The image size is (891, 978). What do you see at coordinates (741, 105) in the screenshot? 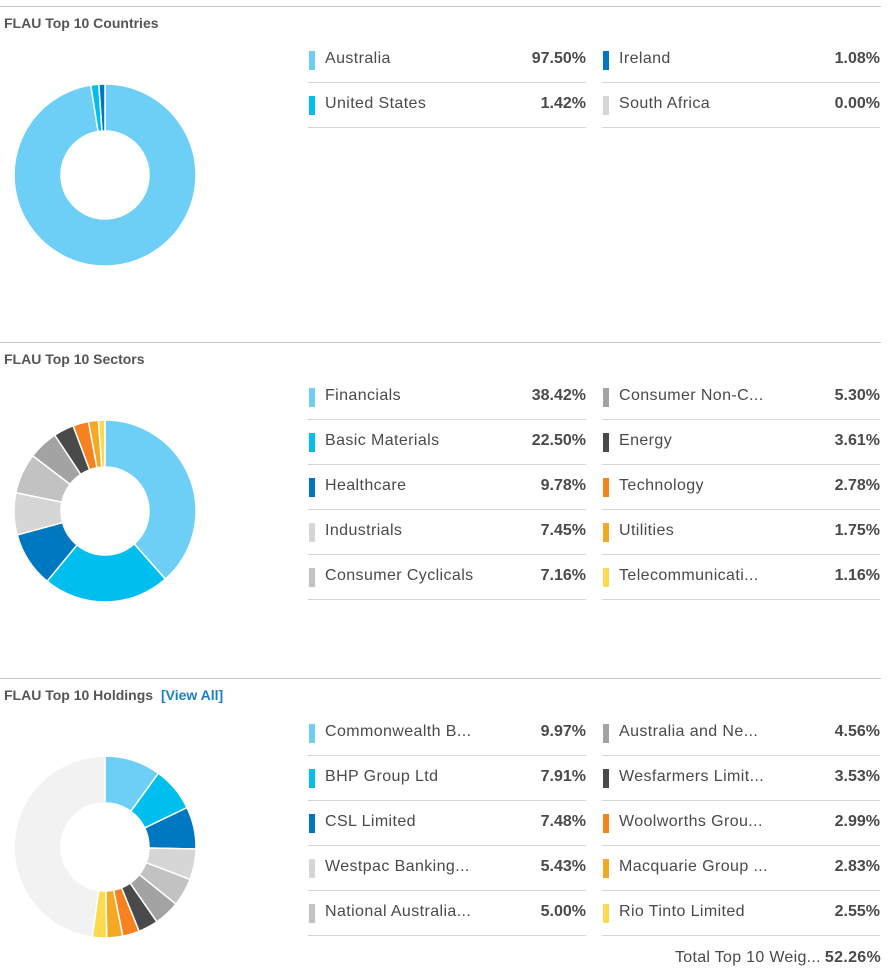
I see `legend-row-south-africa: South Africa 0.00%` at bounding box center [741, 105].